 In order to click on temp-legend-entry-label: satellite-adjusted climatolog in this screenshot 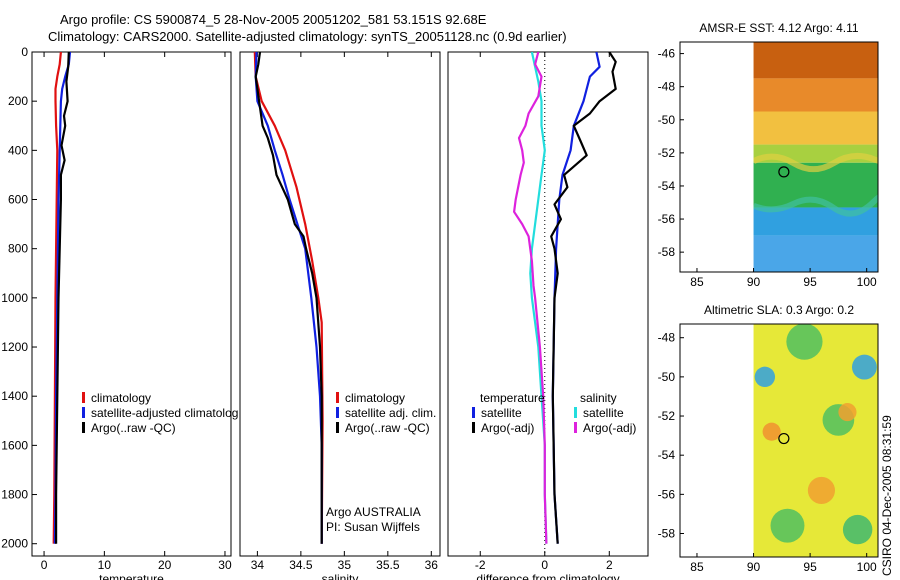, I will do `click(164, 413)`.